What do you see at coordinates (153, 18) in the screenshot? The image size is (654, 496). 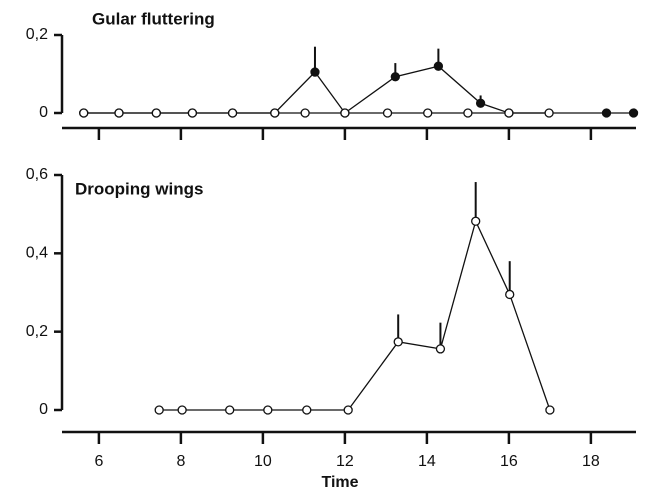 I see `chart-title: Gular fluttering` at bounding box center [153, 18].